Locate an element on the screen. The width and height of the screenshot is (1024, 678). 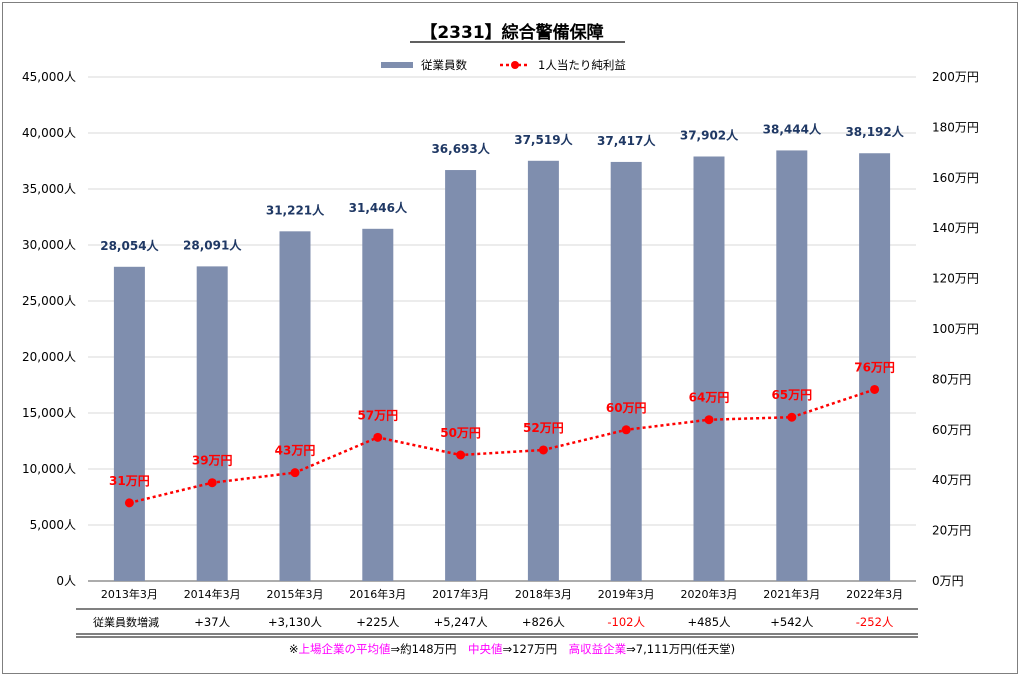
legend-line-marker is located at coordinates (515, 65).